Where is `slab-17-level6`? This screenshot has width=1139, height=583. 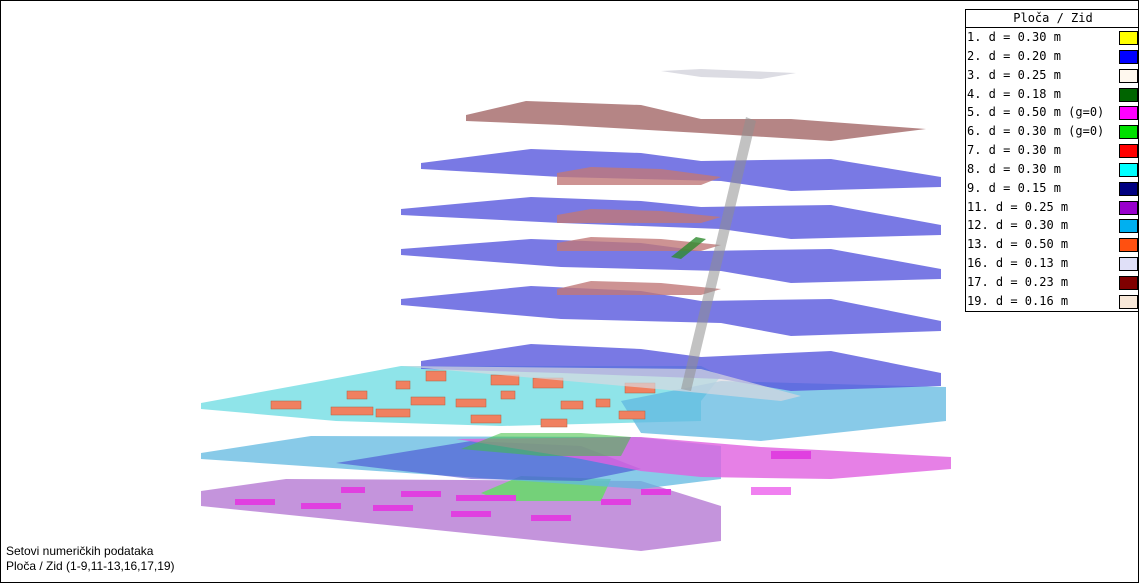 slab-17-level6 is located at coordinates (639, 288).